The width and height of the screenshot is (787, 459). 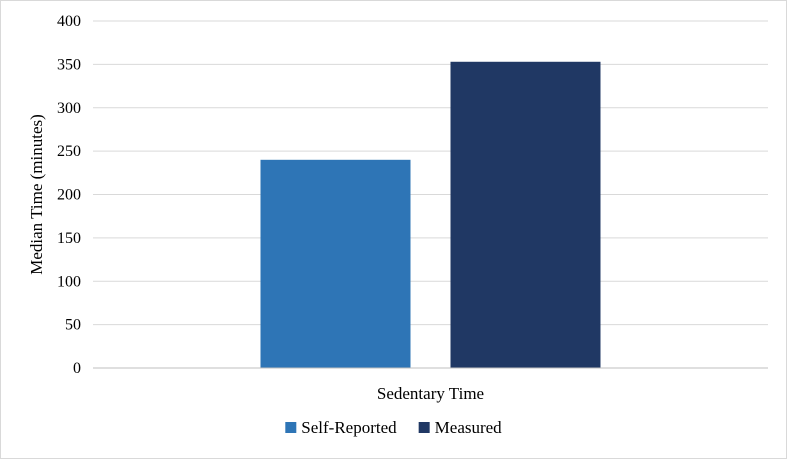 What do you see at coordinates (349, 427) in the screenshot?
I see `legend-label: Self-Reported` at bounding box center [349, 427].